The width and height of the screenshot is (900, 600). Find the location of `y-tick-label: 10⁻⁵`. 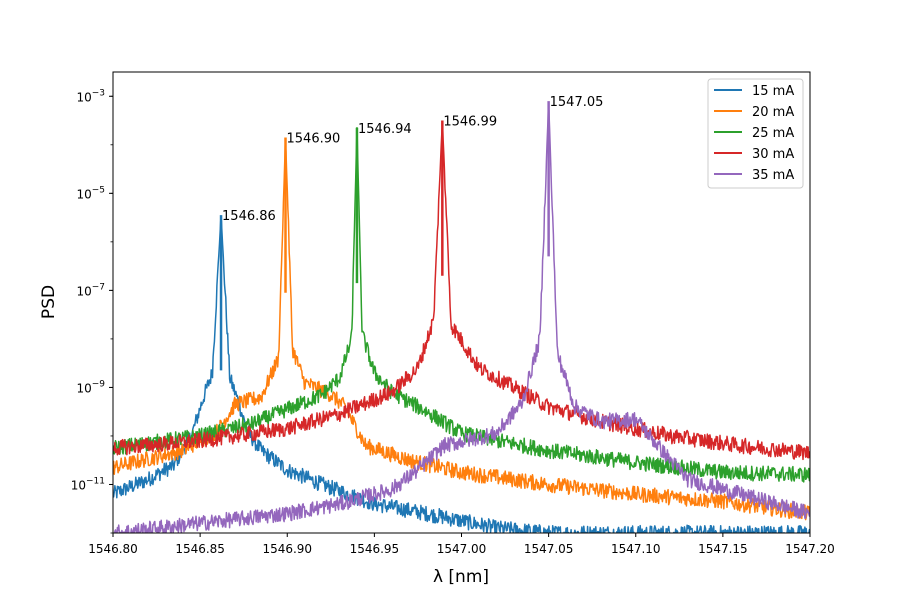

y-tick-label: 10⁻⁵ is located at coordinates (90, 193).